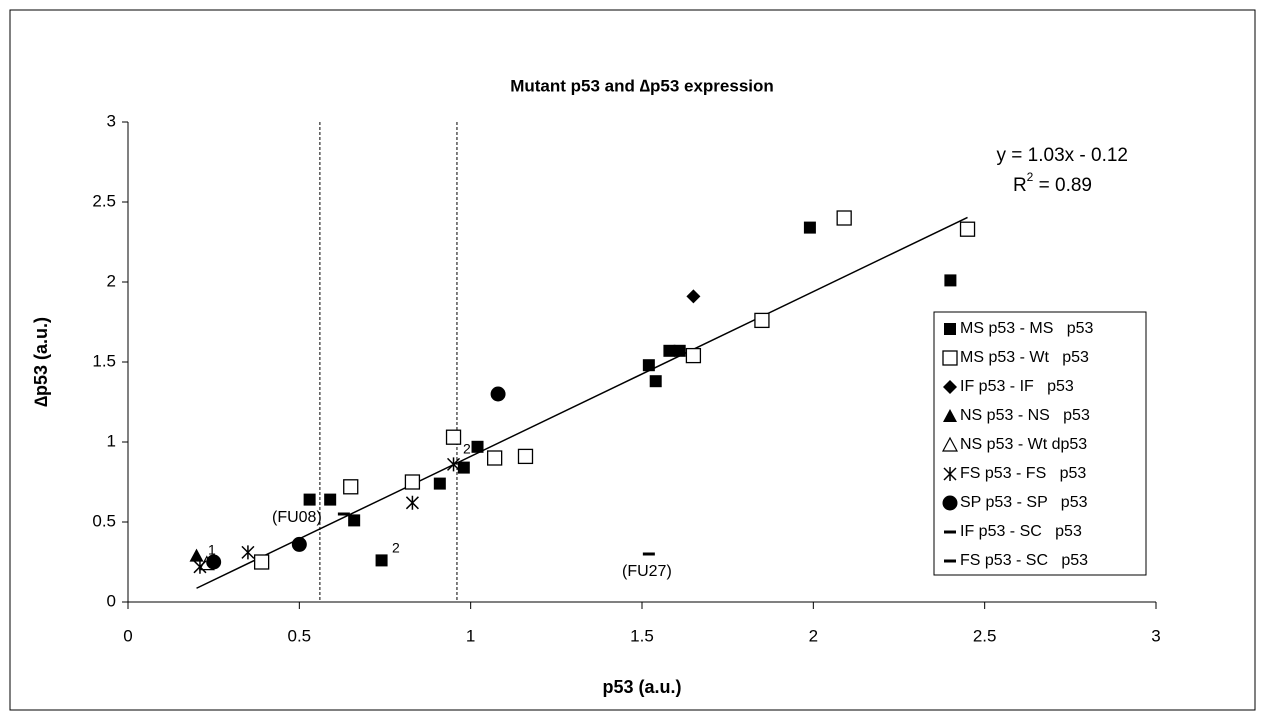  I want to click on marker-open-triangle, so click(950, 444).